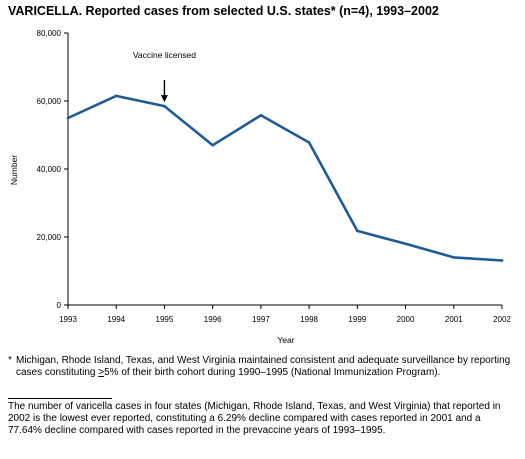 This screenshot has height=459, width=525. I want to click on y-tick-label: 40,000, so click(49, 169).